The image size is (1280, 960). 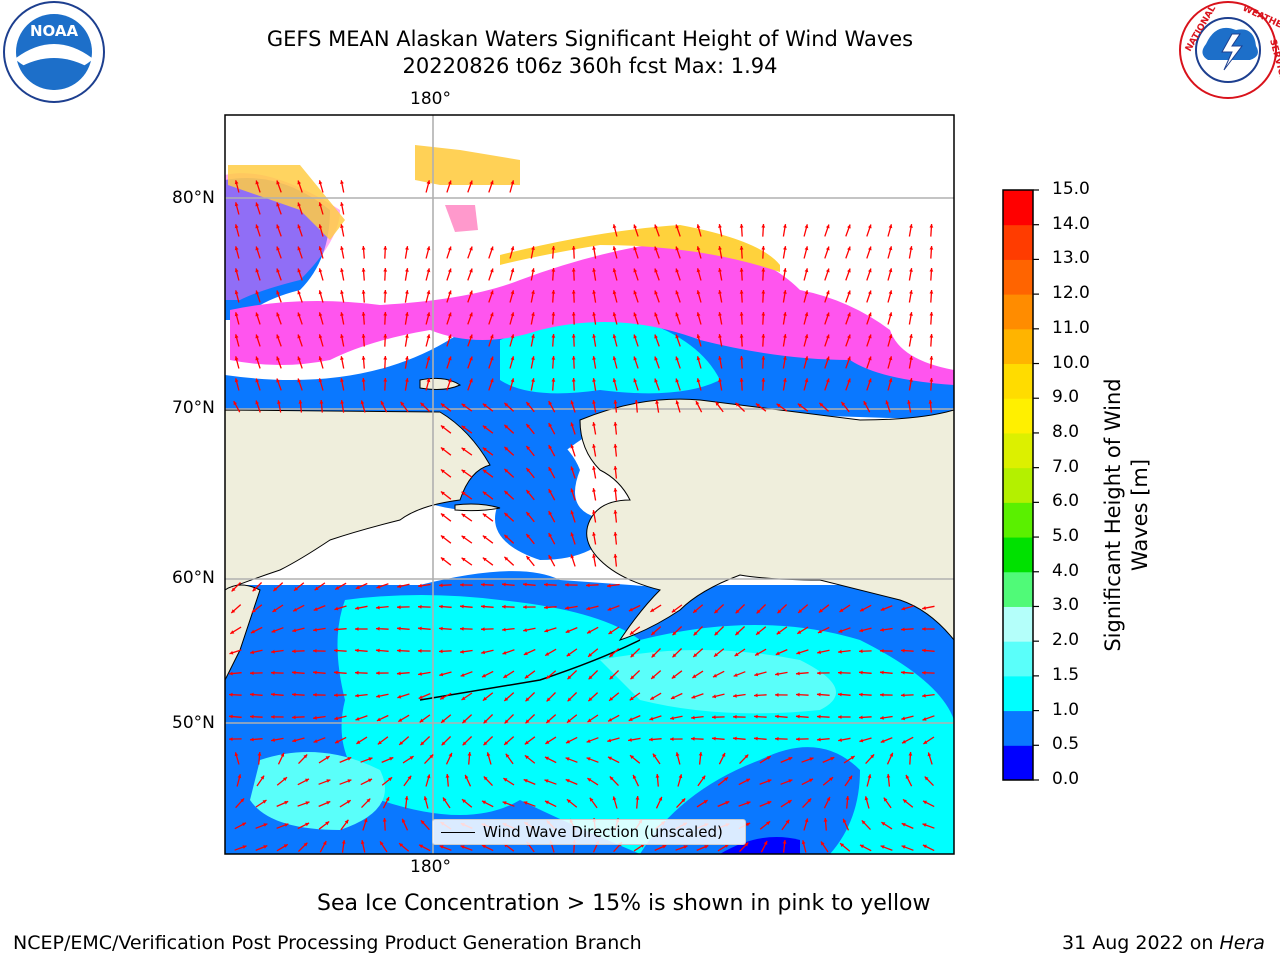 I want to click on nws-logo: NATIONAL WEATHER SERVICE, so click(x=1228, y=50).